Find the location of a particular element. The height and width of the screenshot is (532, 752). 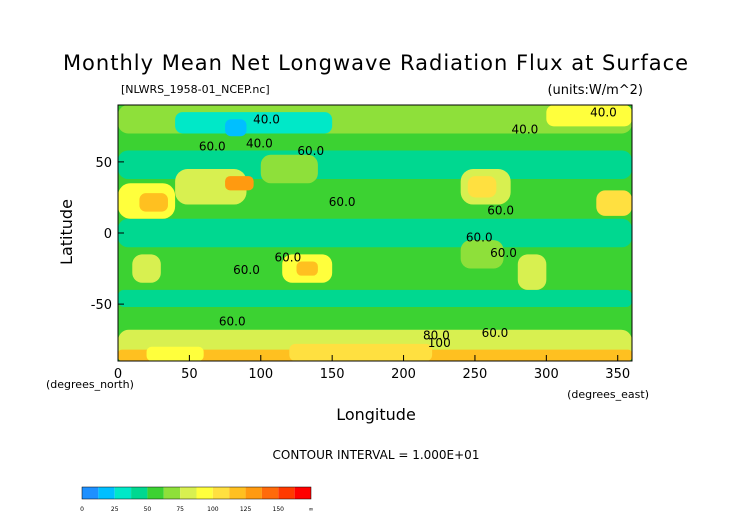

y-tick-label: 50 is located at coordinates (103, 163).